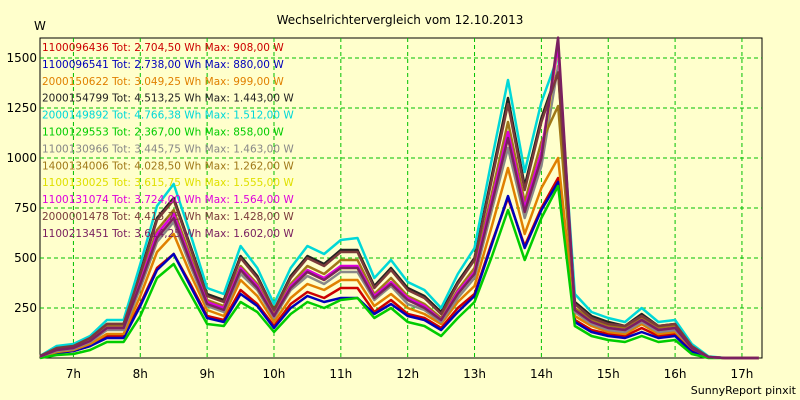  Describe the element at coordinates (21, 183) in the screenshot. I see `y-axis-ticks: 250 500 750 1000 1250 1500` at that location.